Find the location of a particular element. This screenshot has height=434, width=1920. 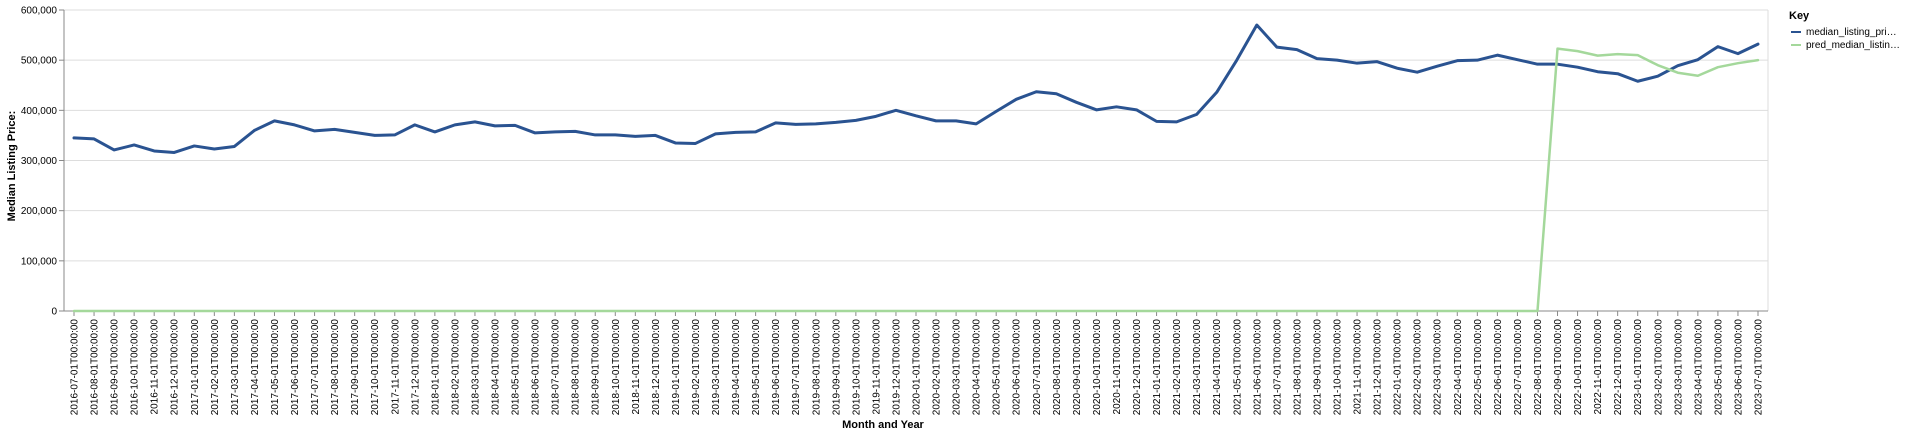

x-tick-label: 2022-08-01T00:00:00 is located at coordinates (1538, 367).